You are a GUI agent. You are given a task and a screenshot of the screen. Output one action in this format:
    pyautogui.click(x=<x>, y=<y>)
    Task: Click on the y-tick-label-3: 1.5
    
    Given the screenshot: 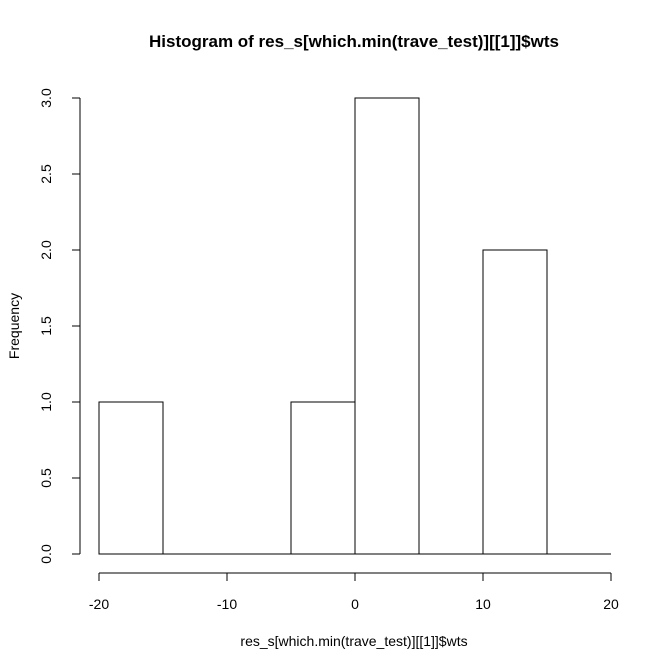 What is the action you would take?
    pyautogui.click(x=46, y=326)
    